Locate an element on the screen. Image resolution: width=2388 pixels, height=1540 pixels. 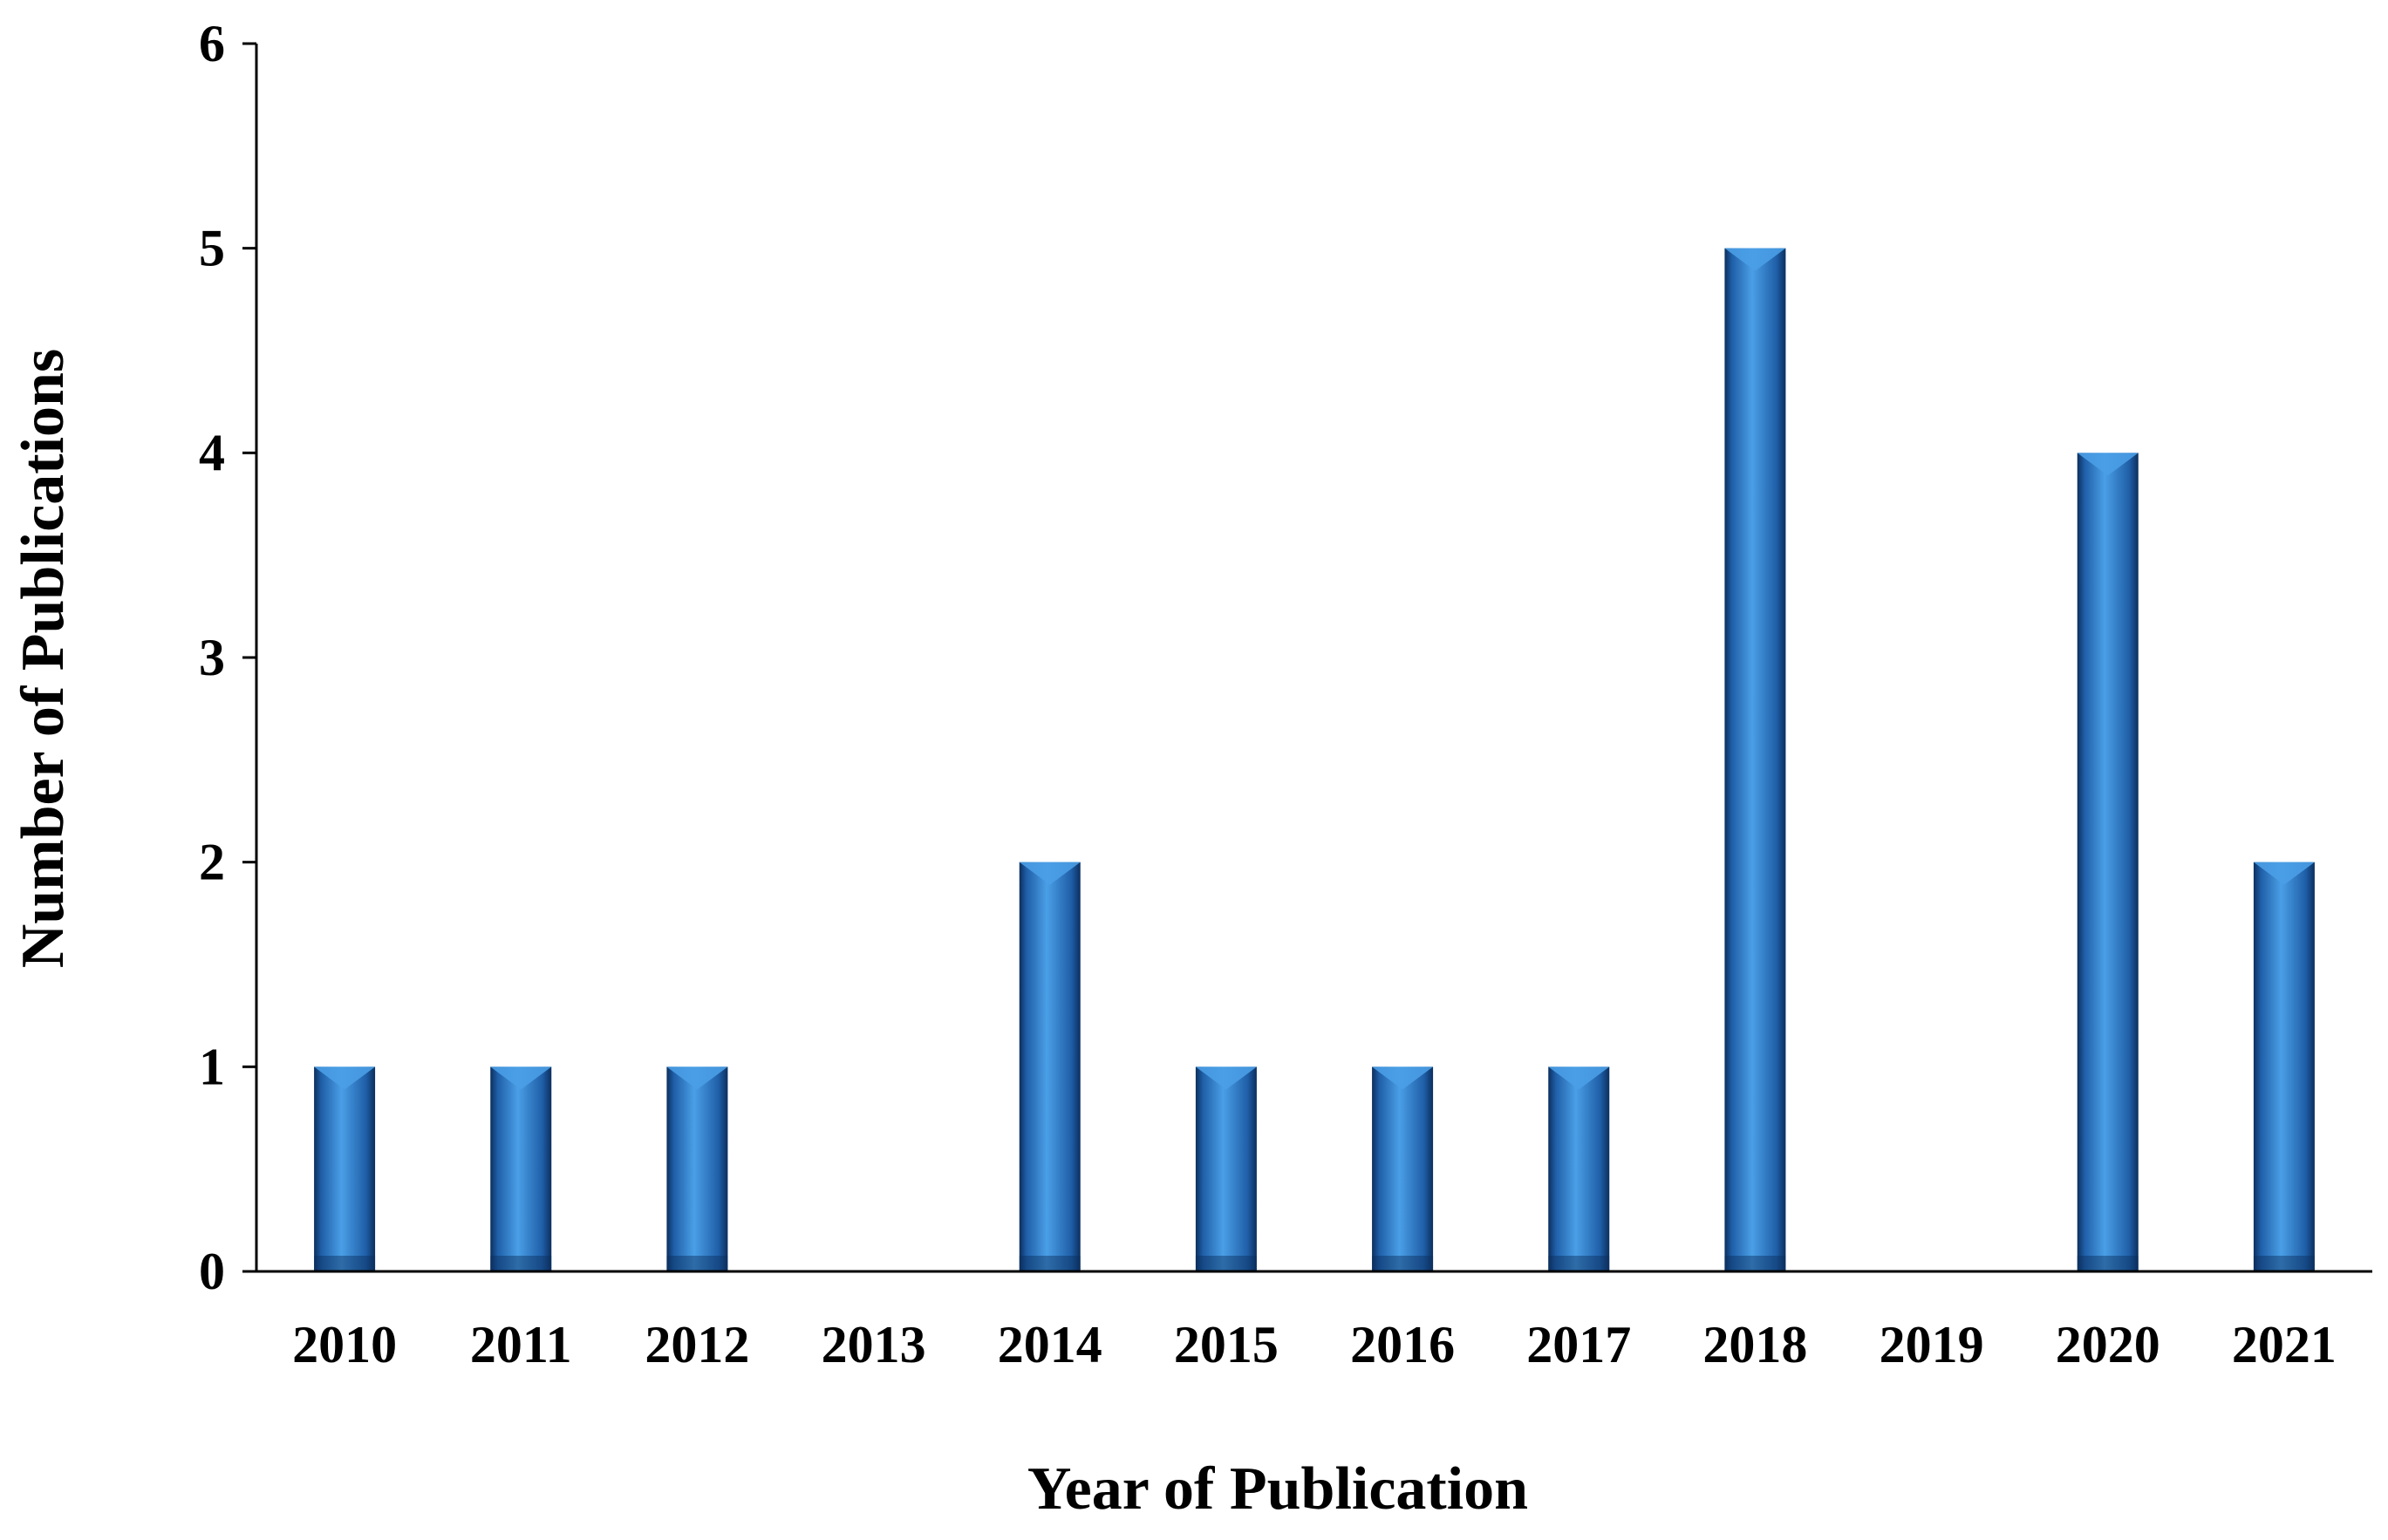
bar-2017 is located at coordinates (1579, 1169).